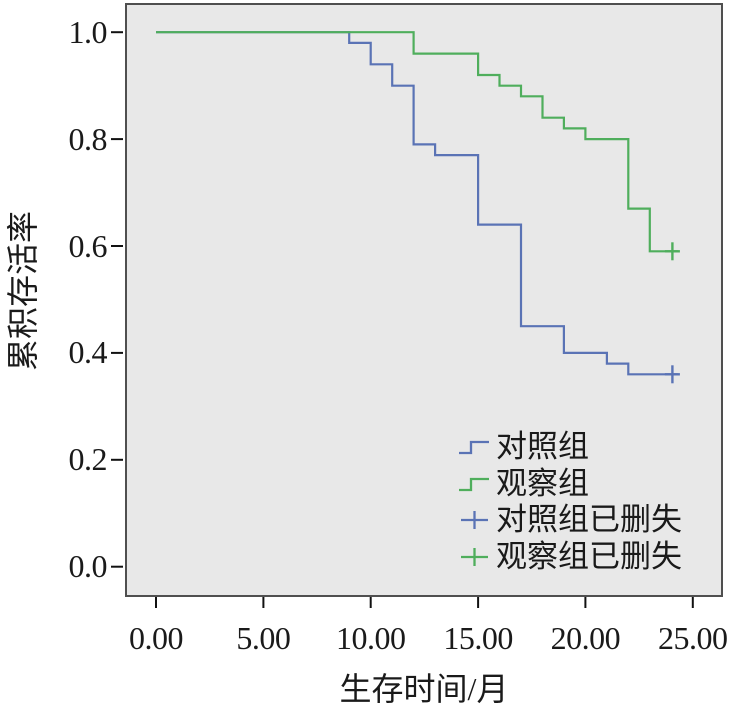  Describe the element at coordinates (88, 245) in the screenshot. I see `y-tick-label: 0.6` at that location.